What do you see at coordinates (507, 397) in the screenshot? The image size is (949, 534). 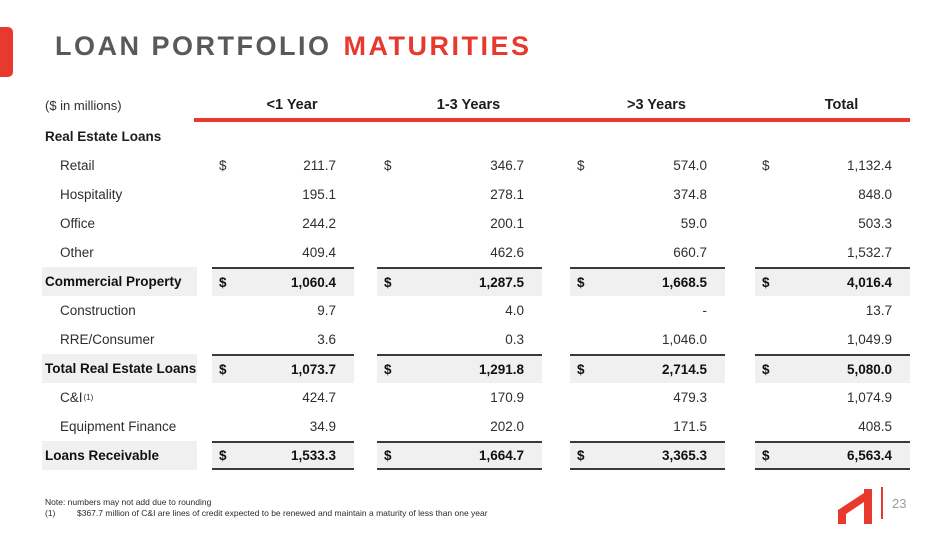 I see `value-text: 170.9` at bounding box center [507, 397].